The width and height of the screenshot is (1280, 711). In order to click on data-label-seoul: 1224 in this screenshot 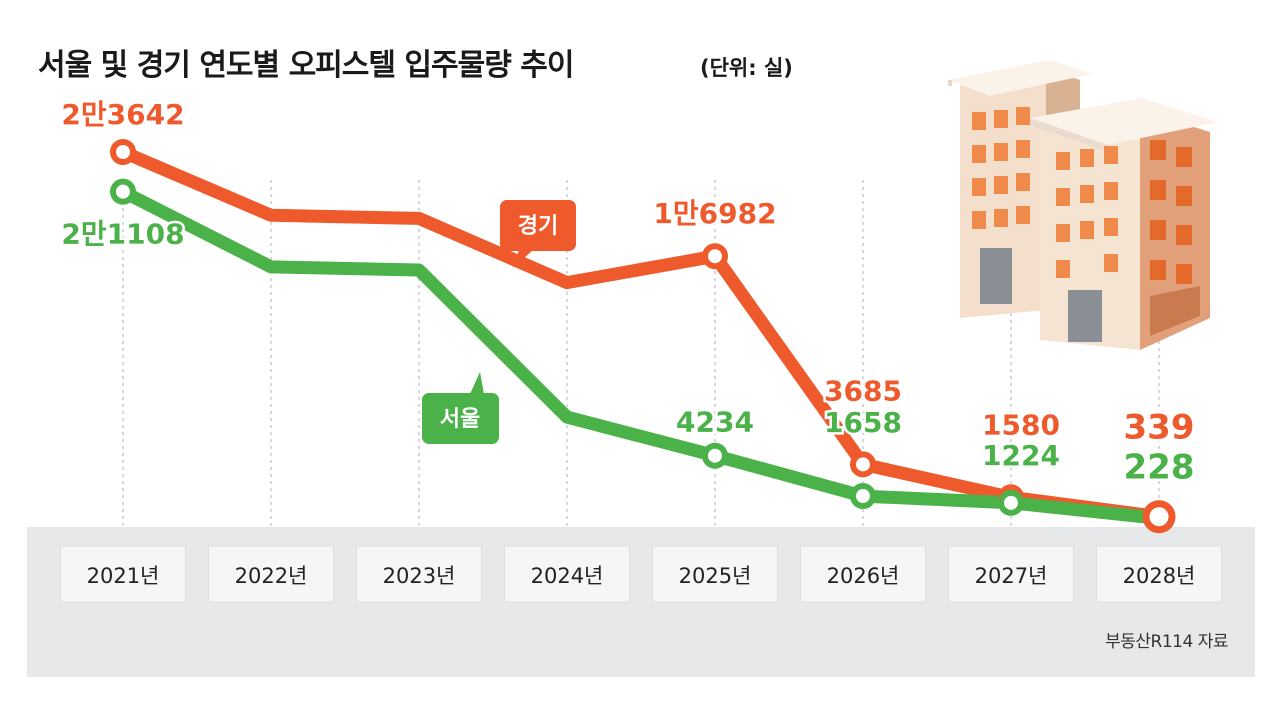, I will do `click(1021, 455)`.